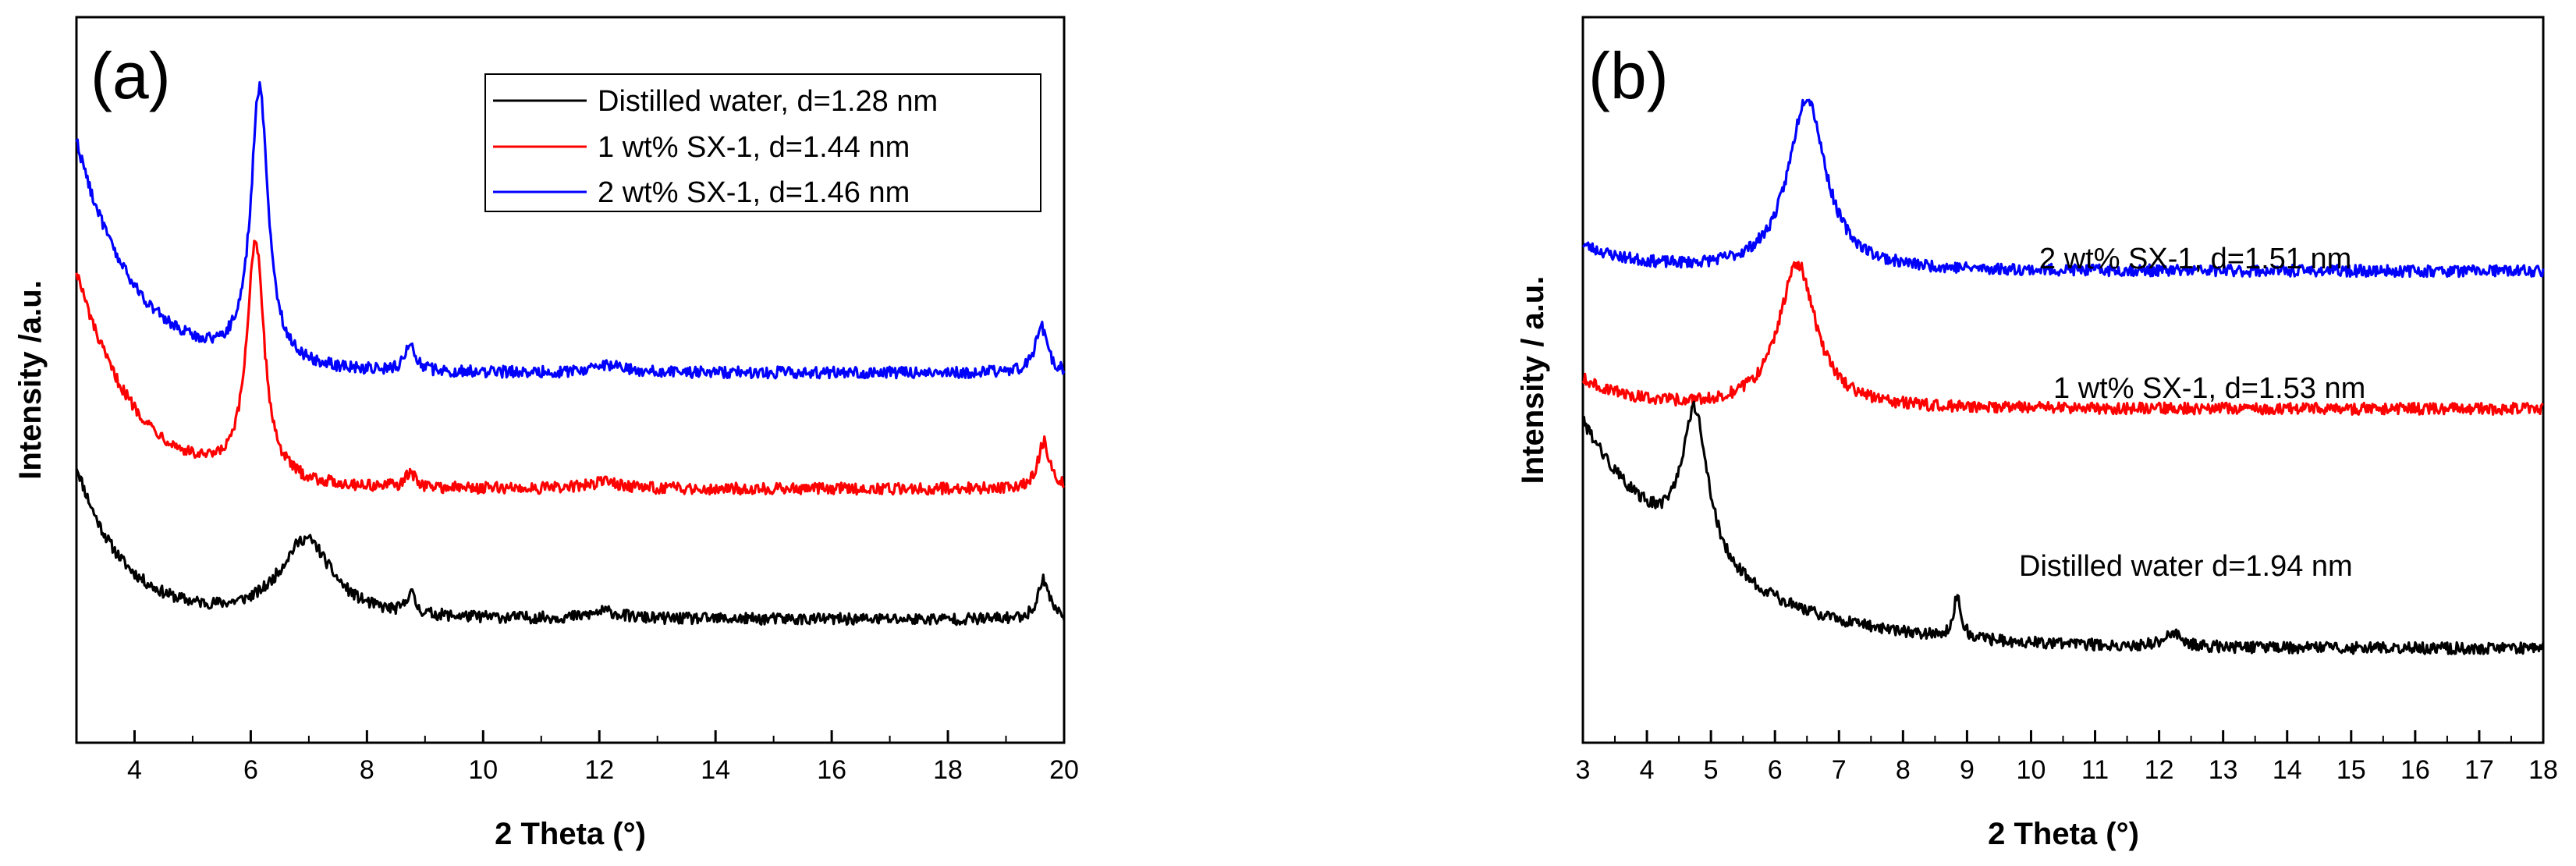  I want to click on legend-entry-distilled-water: Distilled water, d=1.28 nm, so click(768, 102).